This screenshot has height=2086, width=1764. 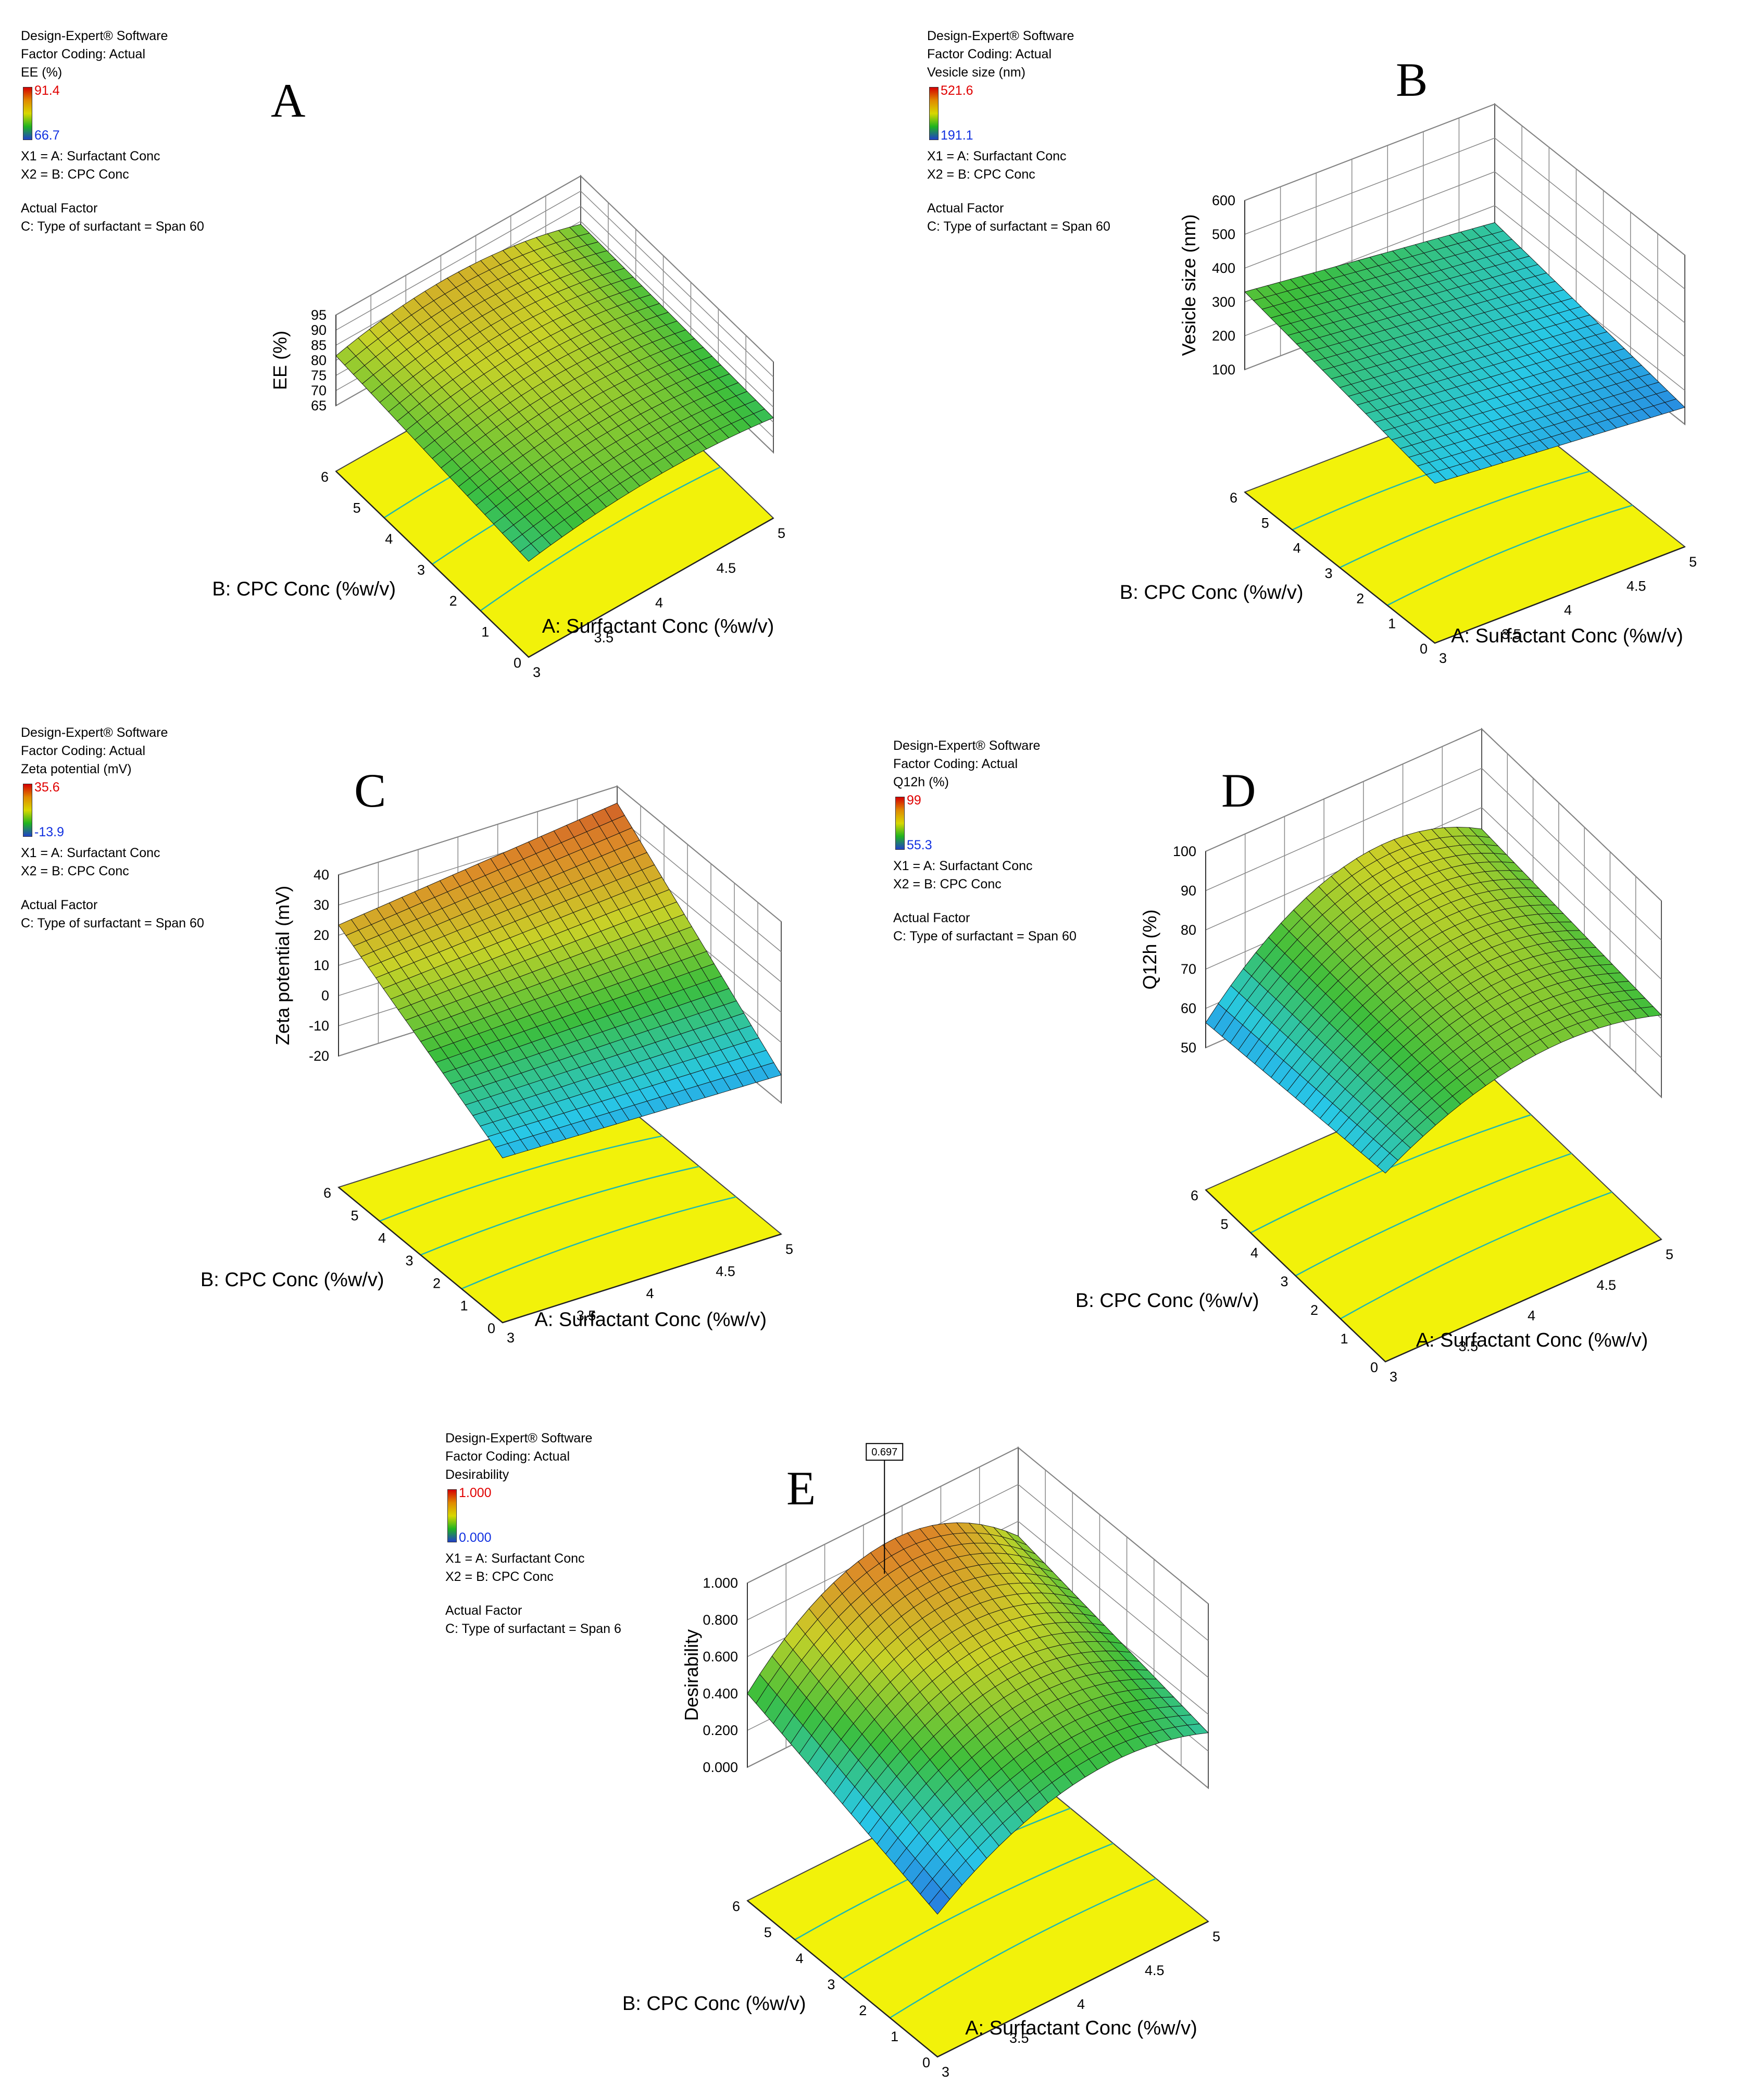 What do you see at coordinates (985, 822) in the screenshot?
I see `color-scale-legend: 99 55.3` at bounding box center [985, 822].